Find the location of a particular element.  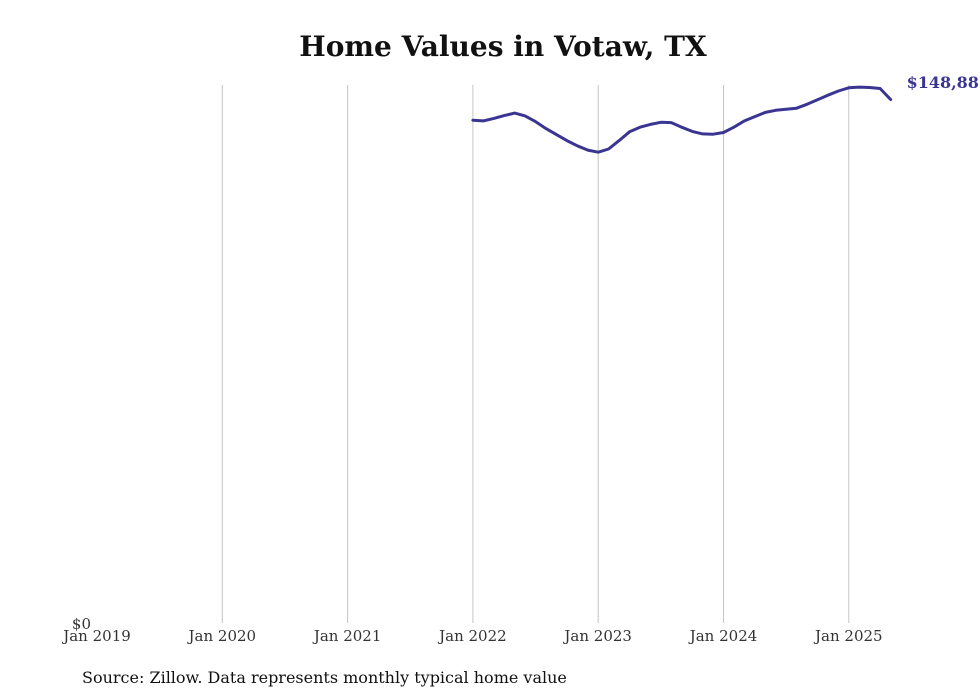

end-value-label: $148,88 is located at coordinates (943, 82).